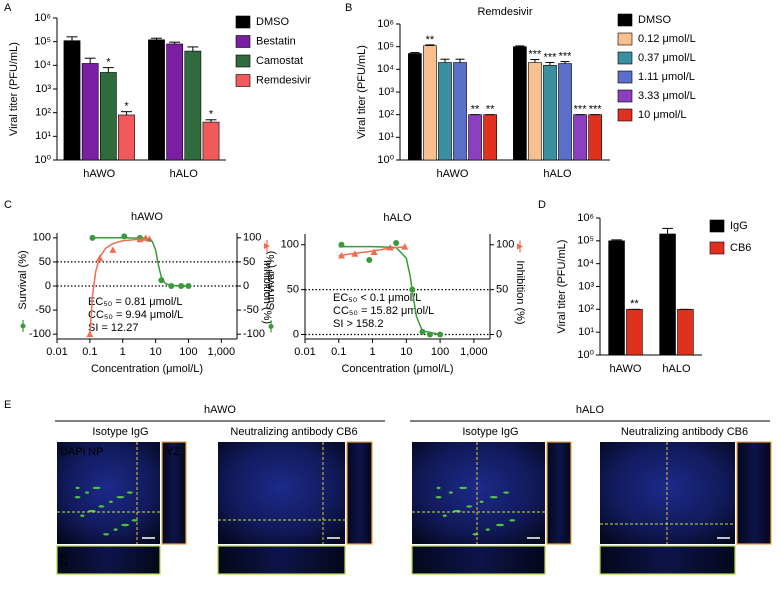 The height and width of the screenshot is (599, 780). I want to click on channel-label: NP, so click(95, 452).